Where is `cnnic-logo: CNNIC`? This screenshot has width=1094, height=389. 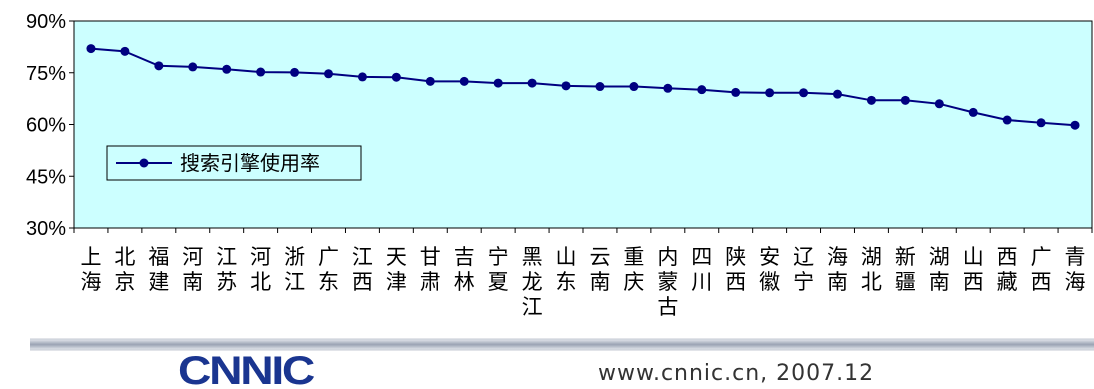 cnnic-logo: CNNIC is located at coordinates (246, 369).